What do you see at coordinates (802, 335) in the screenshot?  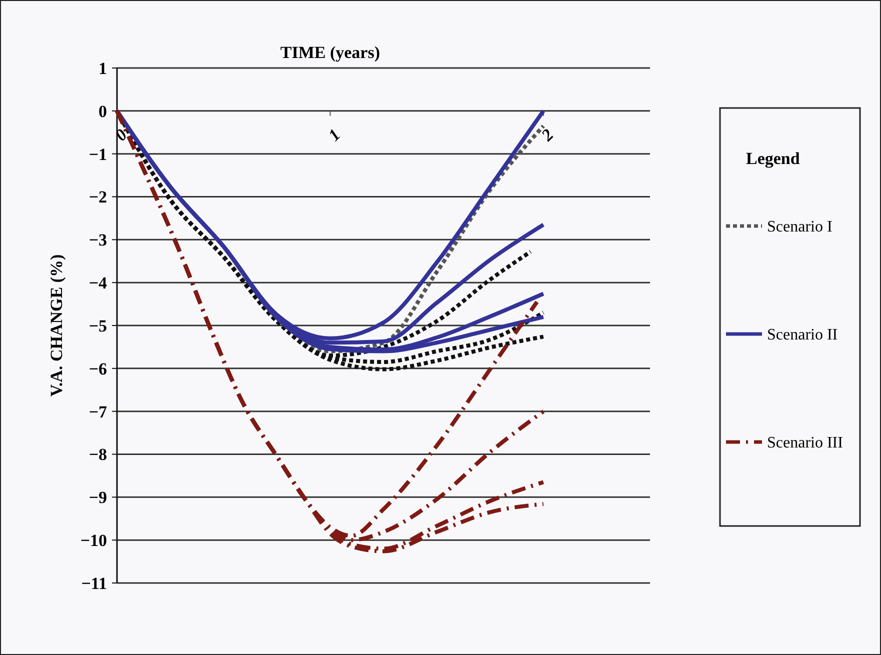 I see `legend-label: Scenario II` at bounding box center [802, 335].